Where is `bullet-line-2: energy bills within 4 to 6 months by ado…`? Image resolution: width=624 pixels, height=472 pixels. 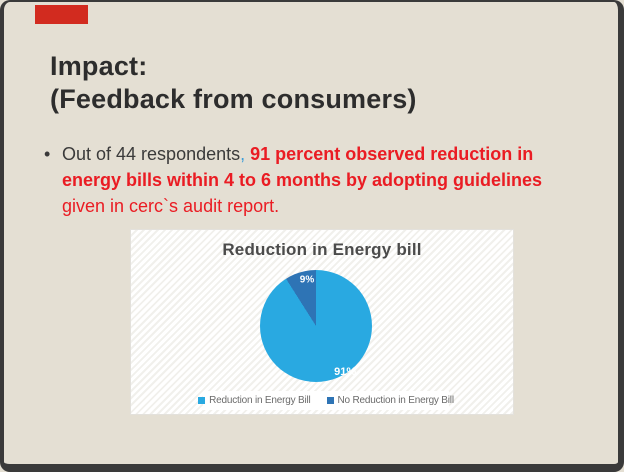
bullet-line-2: energy bills within 4 to 6 months by ado… is located at coordinates (302, 180).